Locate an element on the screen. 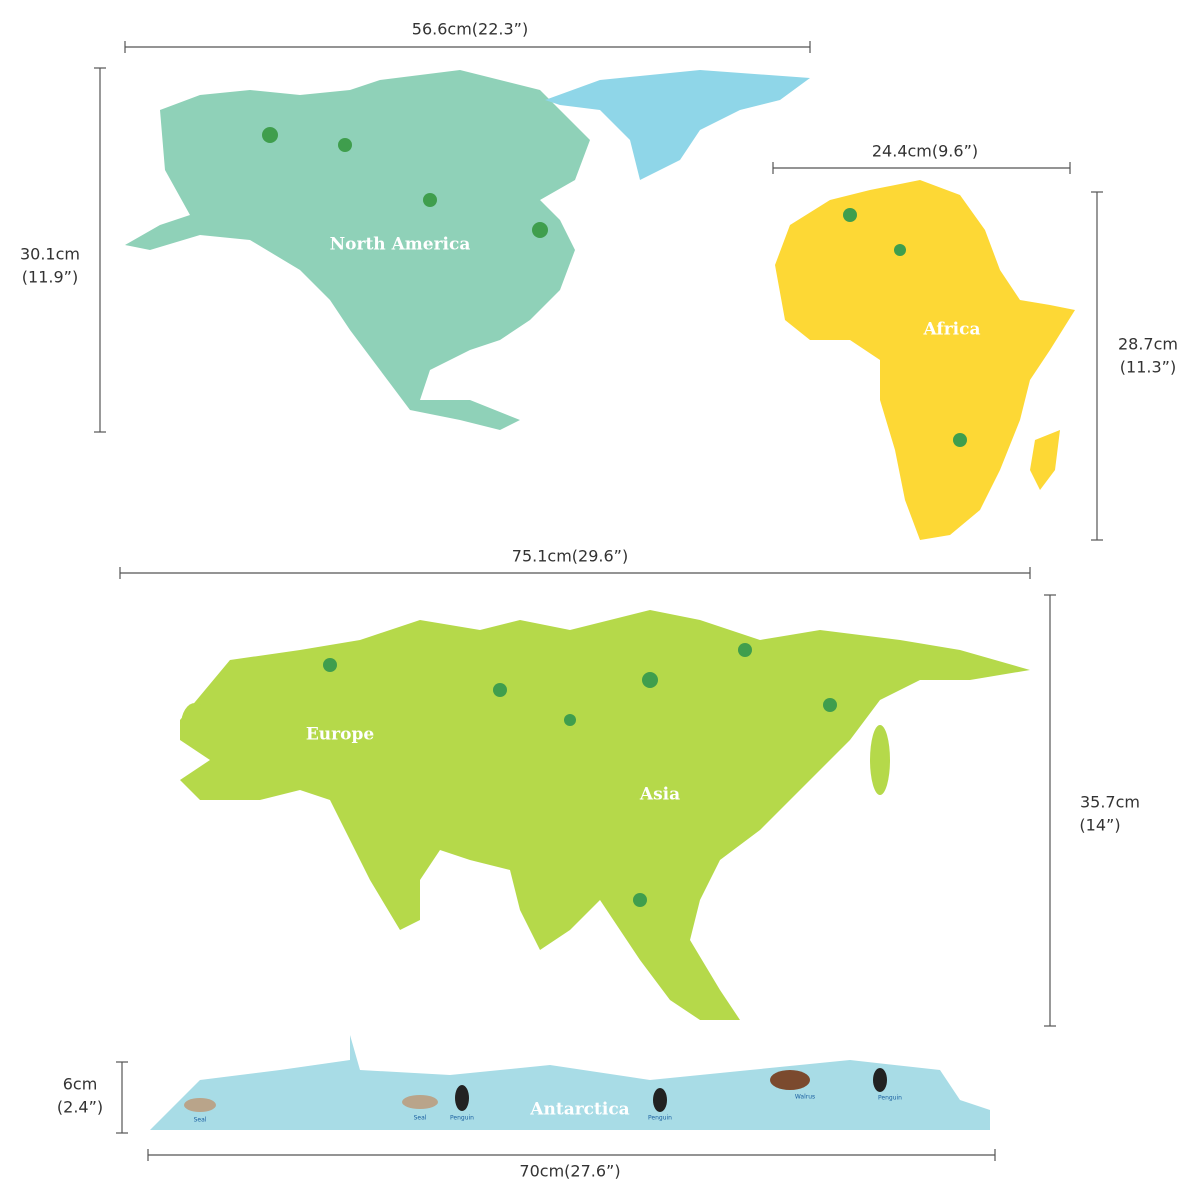 The image size is (1200, 1204). dimension-label: 24.4cm(9.6”) is located at coordinates (925, 151).